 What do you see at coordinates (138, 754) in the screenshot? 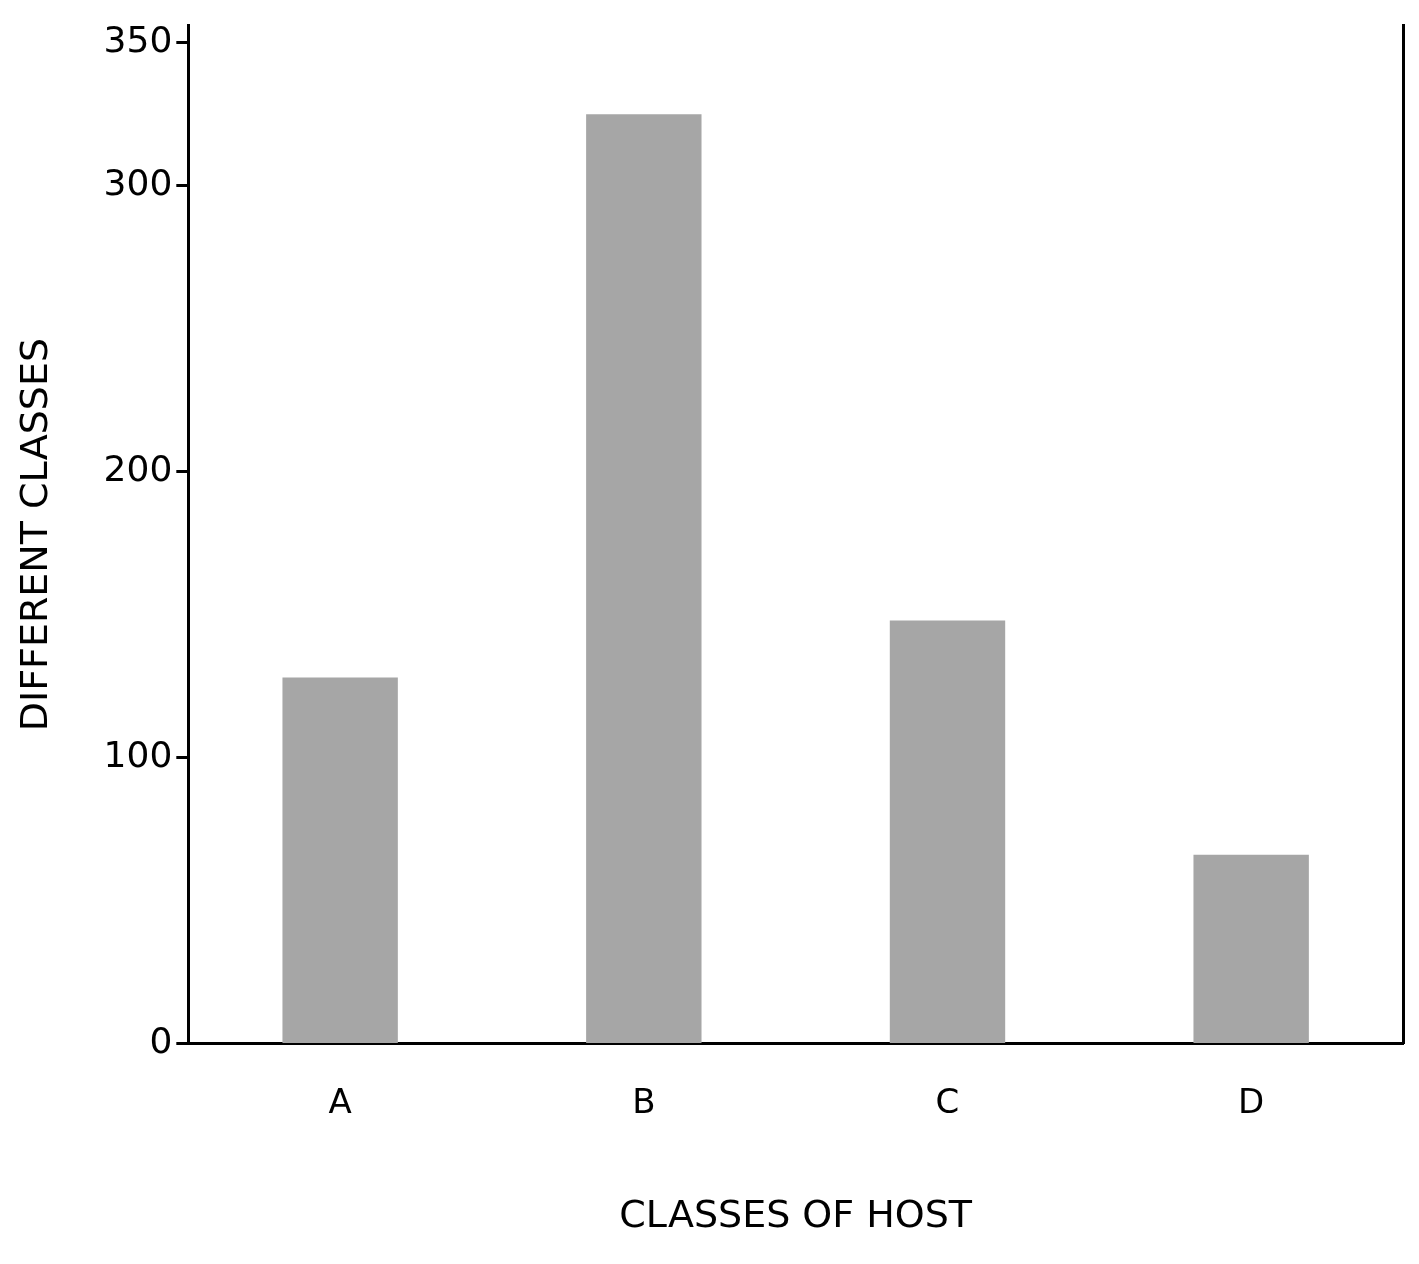
I see `y-tick-label: 100` at bounding box center [138, 754].